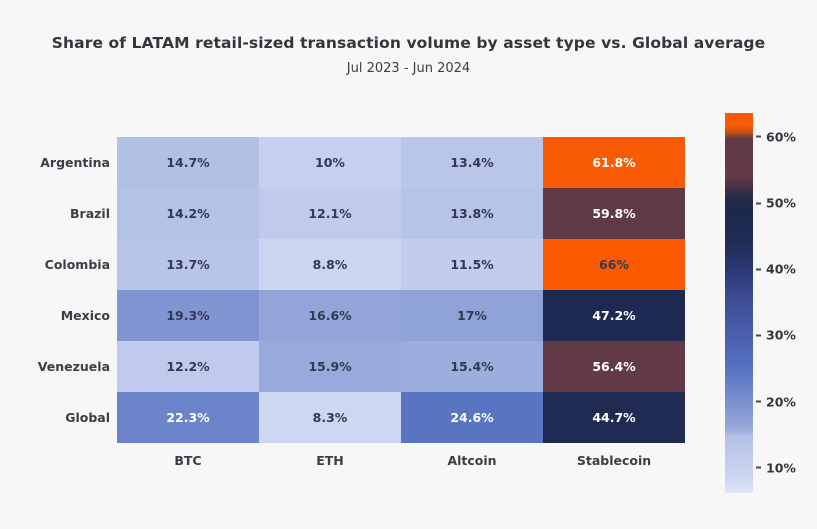  Describe the element at coordinates (87, 417) in the screenshot. I see `row-label: Global` at that location.